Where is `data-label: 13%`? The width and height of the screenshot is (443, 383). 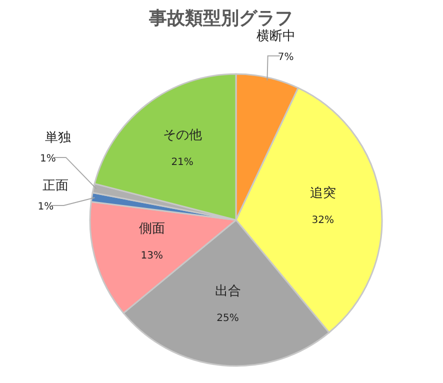
data-label: 13% is located at coordinates (151, 256).